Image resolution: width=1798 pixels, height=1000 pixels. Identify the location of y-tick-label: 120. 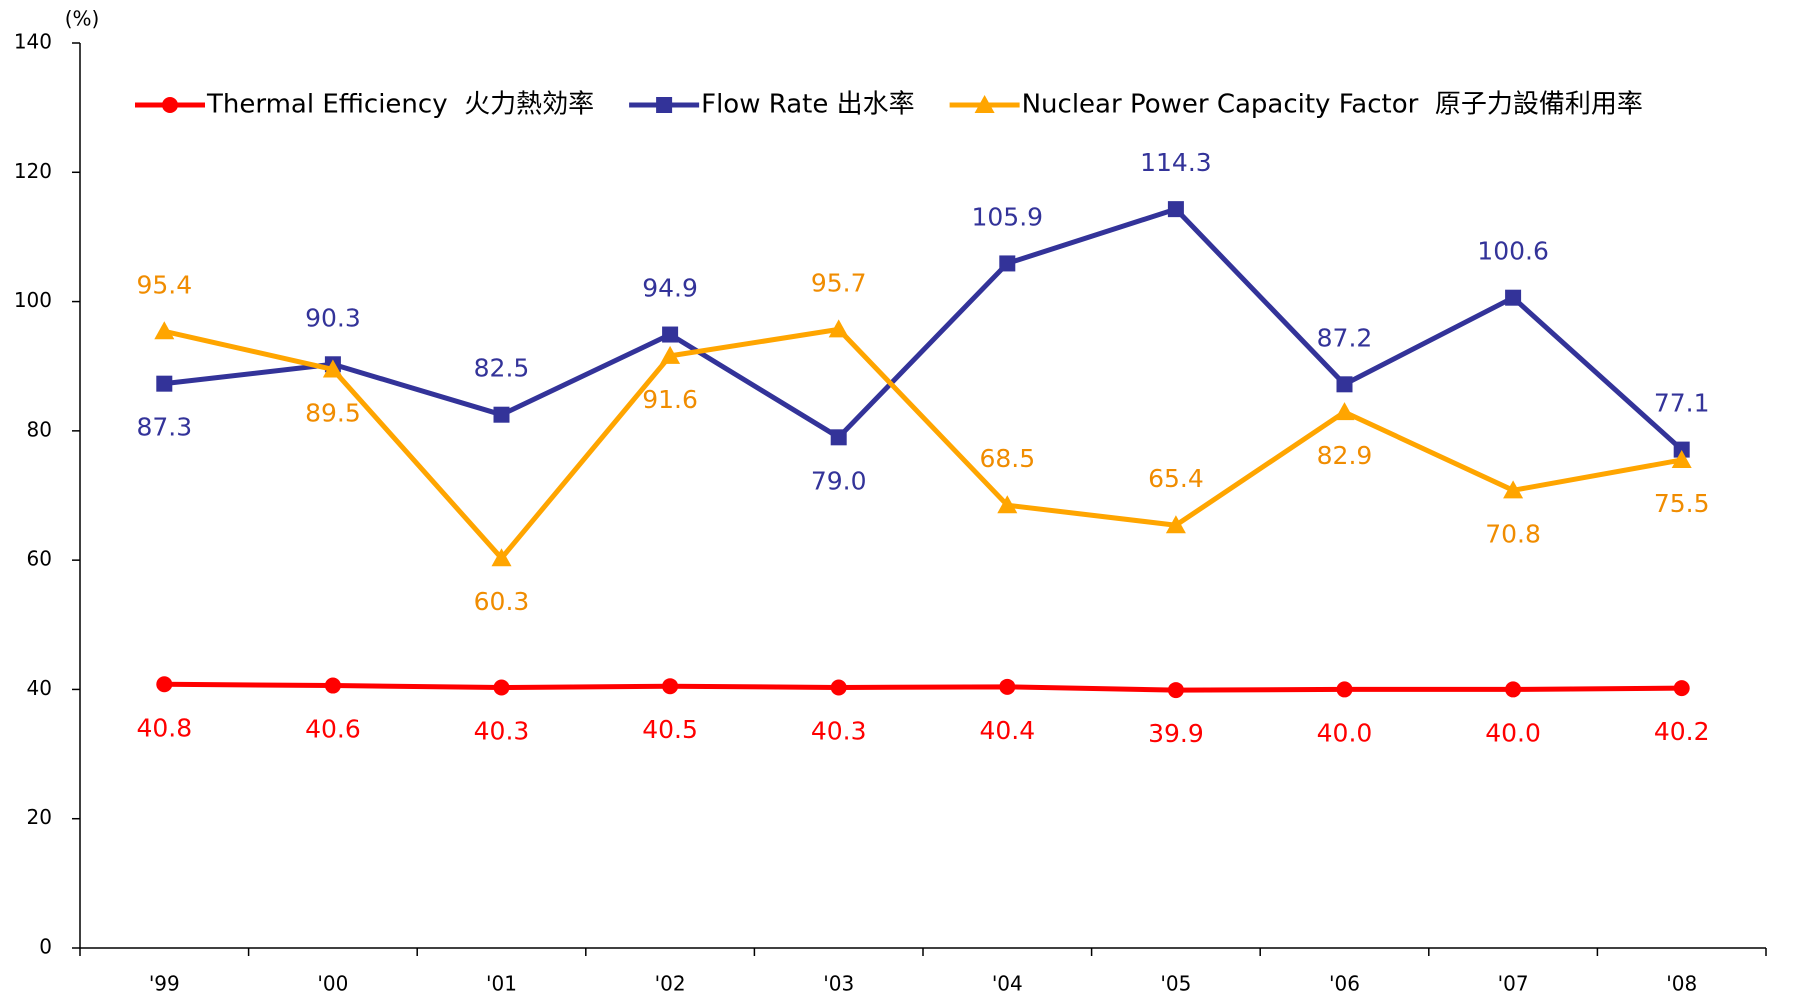
(33, 171).